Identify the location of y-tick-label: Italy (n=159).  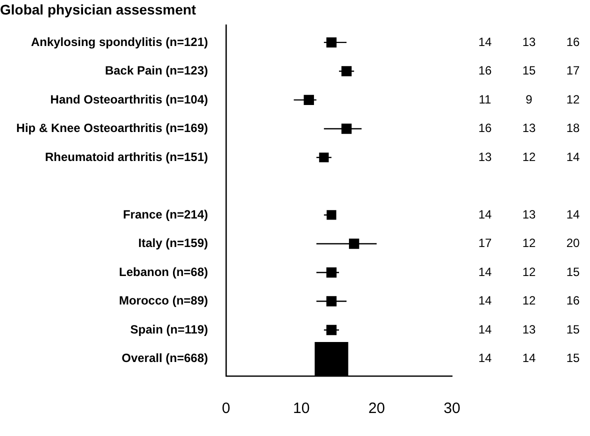
(173, 243).